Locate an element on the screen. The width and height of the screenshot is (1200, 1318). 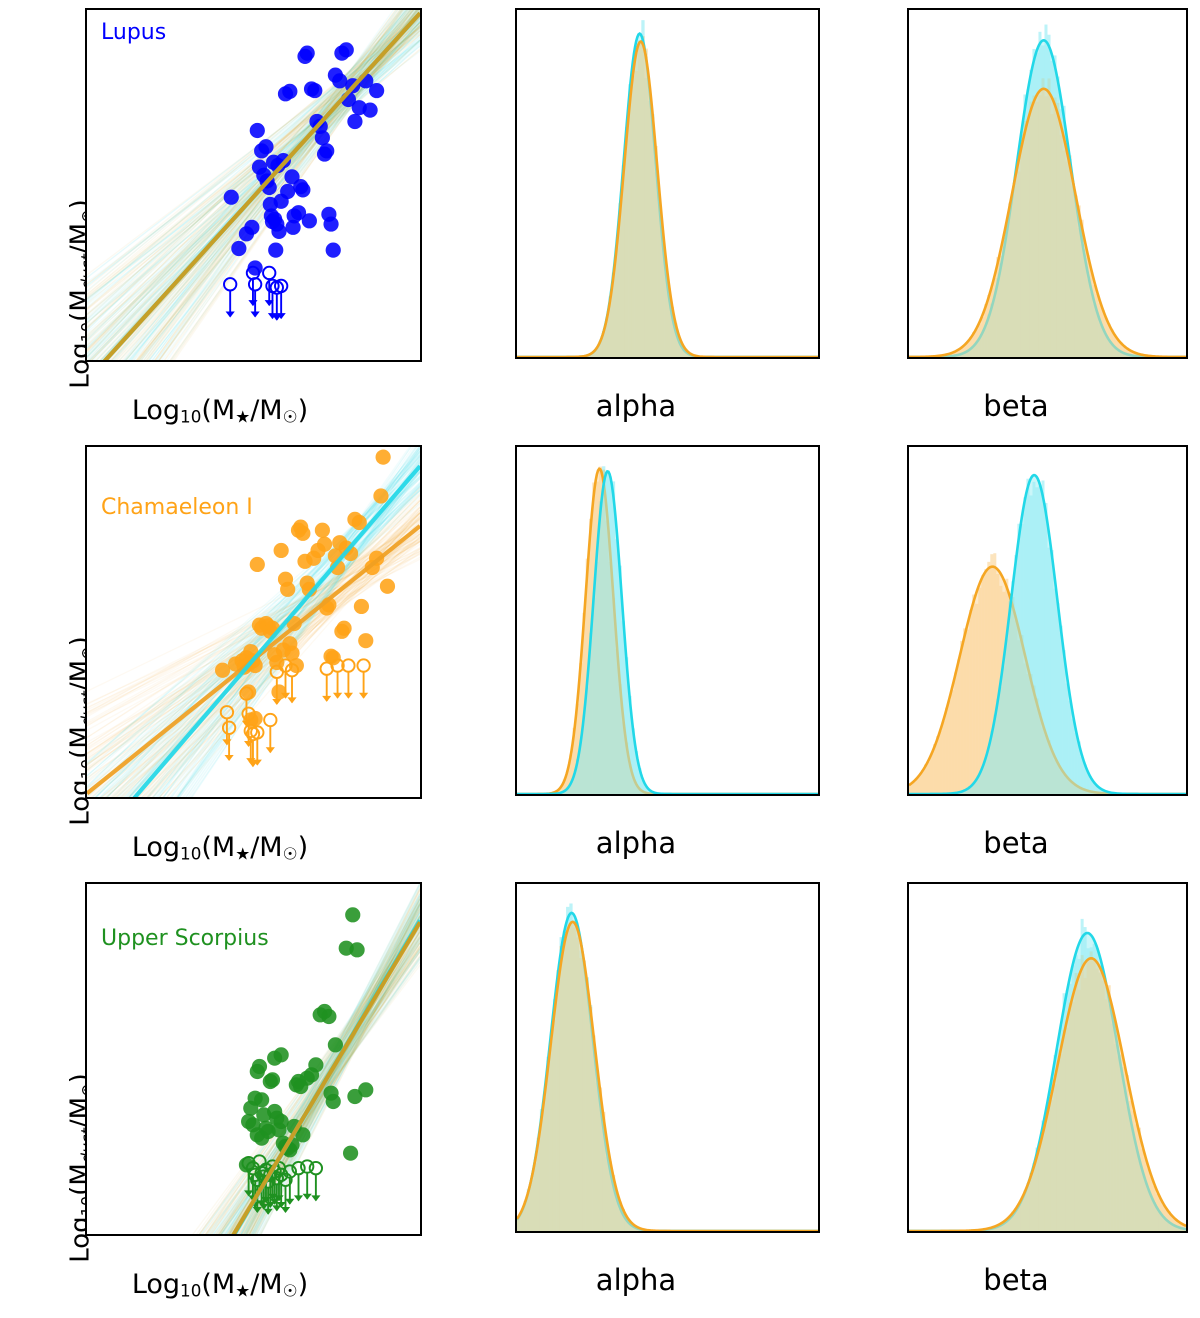
axes-lupus-beta: 1 2 3 0 100 200 300 400 500 is located at coordinates (1047, 183).